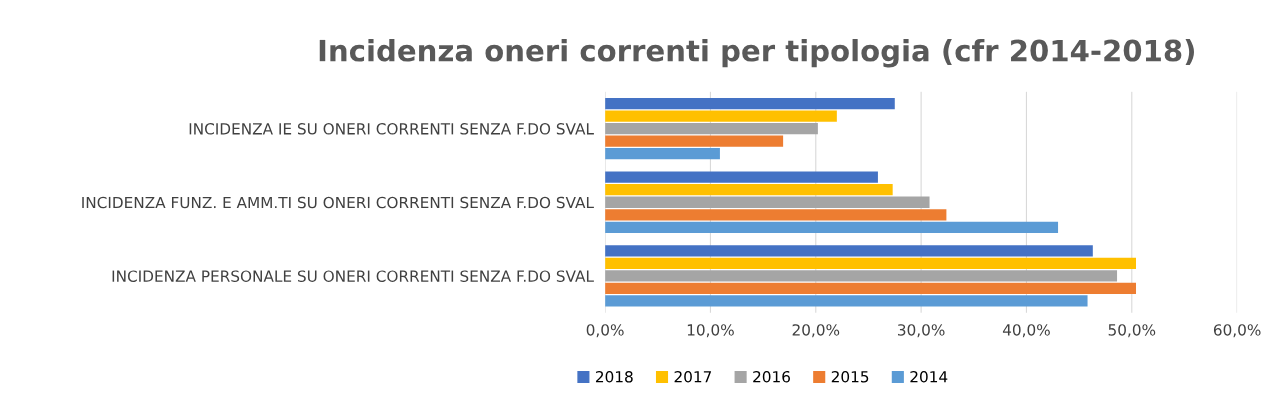 This screenshot has height=417, width=1282. What do you see at coordinates (693, 376) in the screenshot?
I see `legend-label: 2017` at bounding box center [693, 376].